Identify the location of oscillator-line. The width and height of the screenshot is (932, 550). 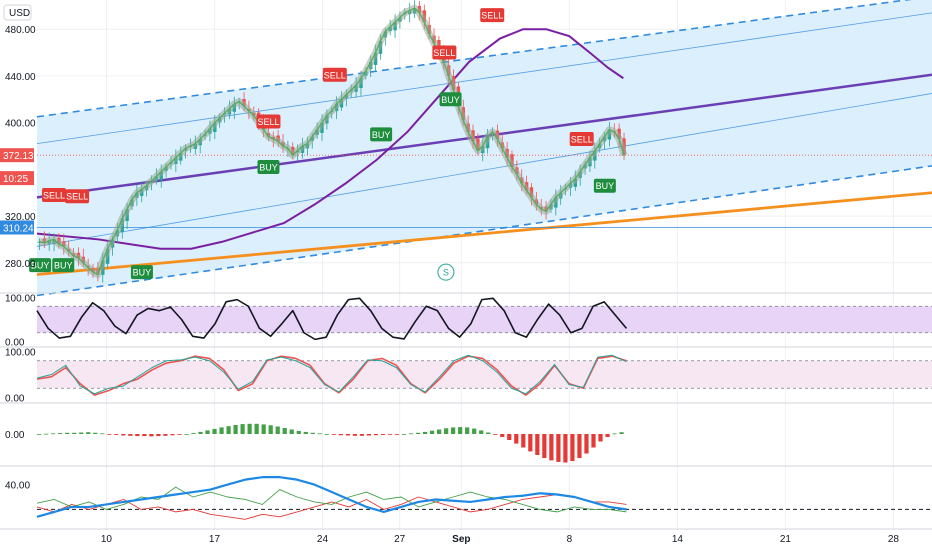
(332, 319).